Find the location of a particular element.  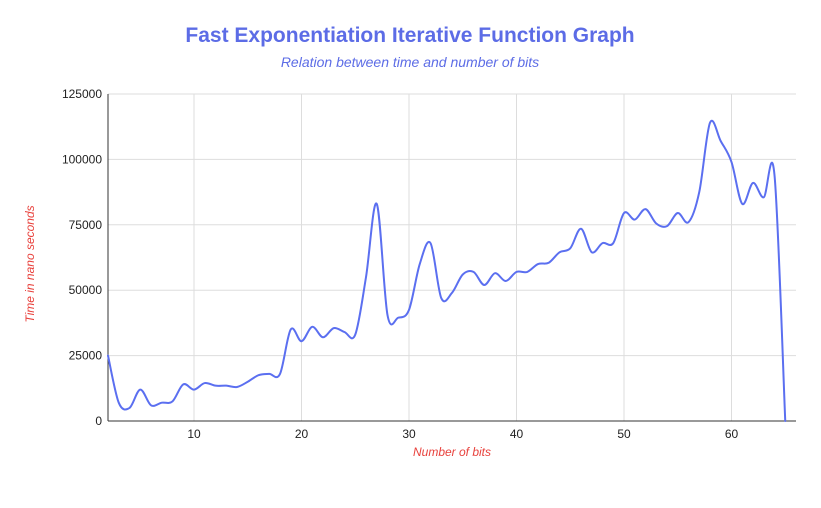

x-tick-label: 10 is located at coordinates (194, 434).